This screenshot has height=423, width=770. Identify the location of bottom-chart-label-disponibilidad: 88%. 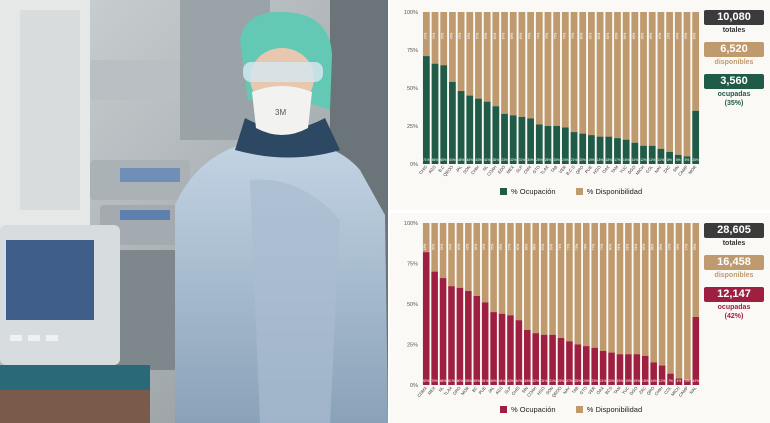
(661, 247).